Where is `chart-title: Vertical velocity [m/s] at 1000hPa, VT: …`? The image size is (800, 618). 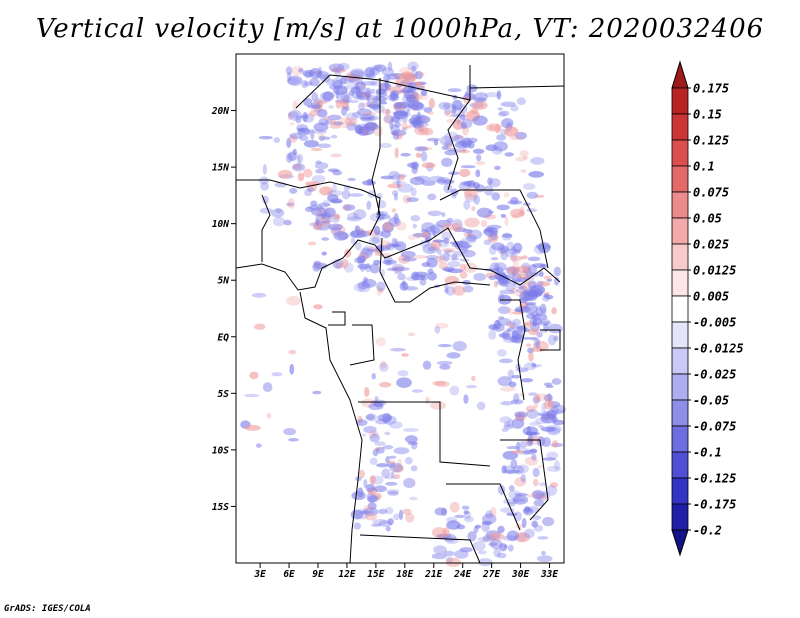 chart-title: Vertical velocity [m/s] at 1000hPa, VT: … is located at coordinates (400, 29).